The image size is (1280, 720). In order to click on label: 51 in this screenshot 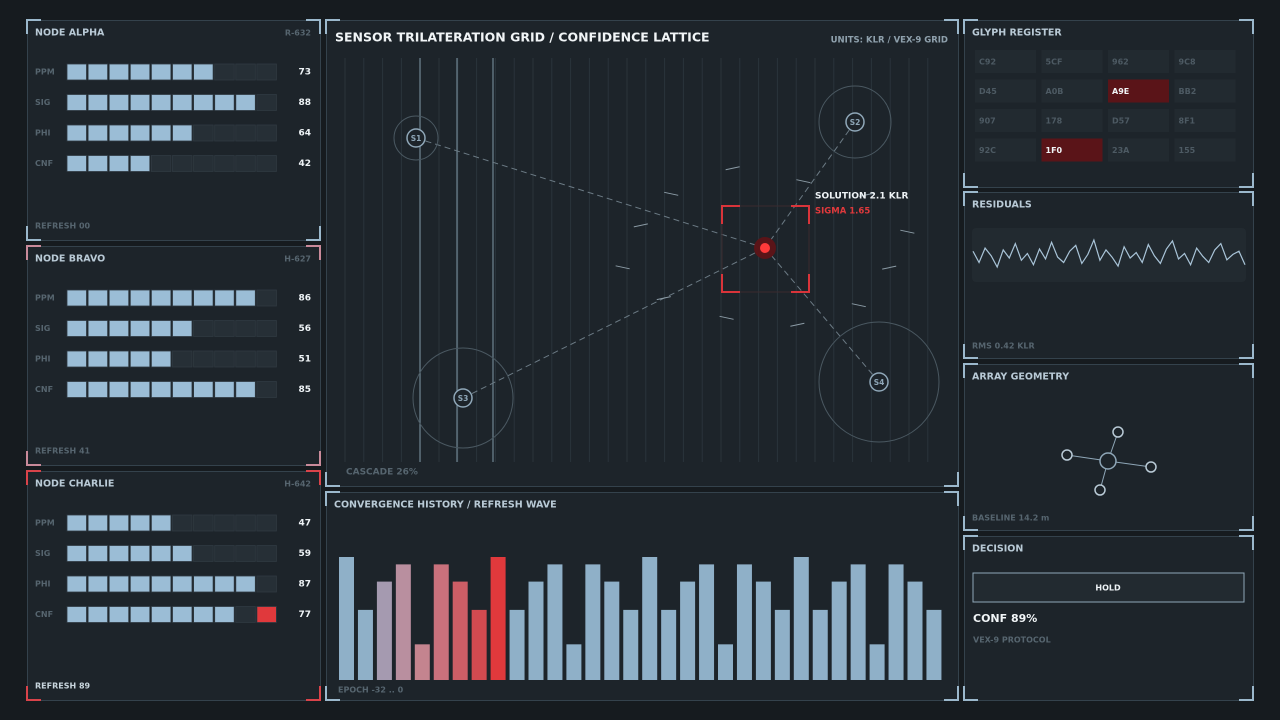, I will do `click(304, 360)`.